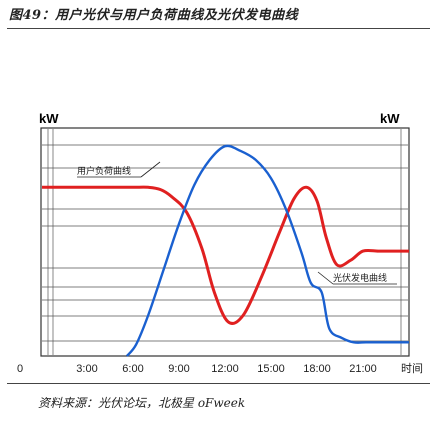 The height and width of the screenshot is (448, 436). I want to click on x-tick-label-3: 9:00, so click(178, 369).